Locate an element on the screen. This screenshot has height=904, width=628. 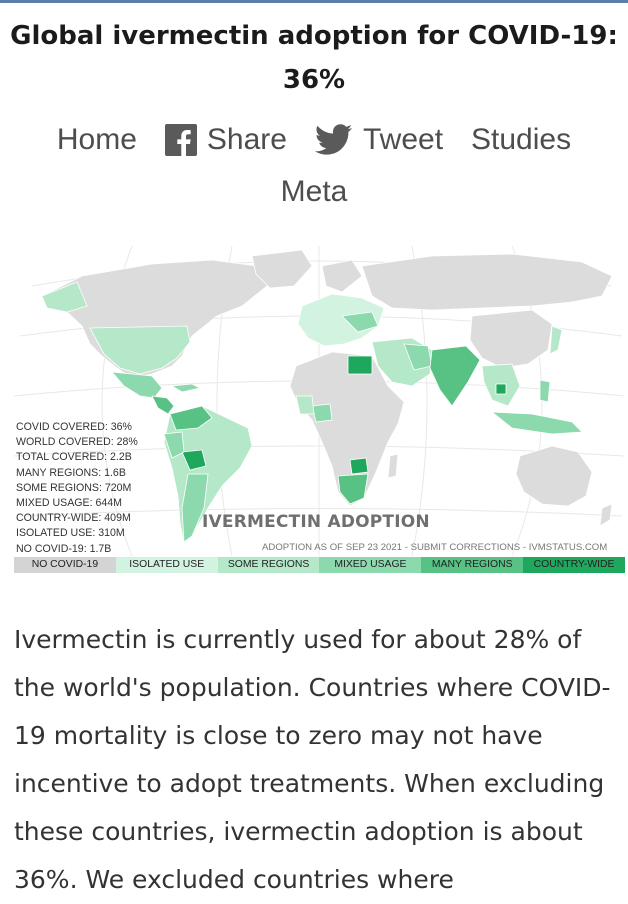
south-africa-shape is located at coordinates (353, 489).